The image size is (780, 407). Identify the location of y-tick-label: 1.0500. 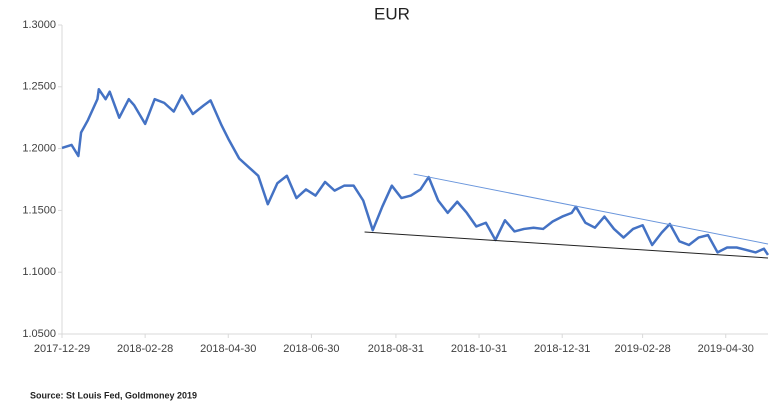
(39, 334).